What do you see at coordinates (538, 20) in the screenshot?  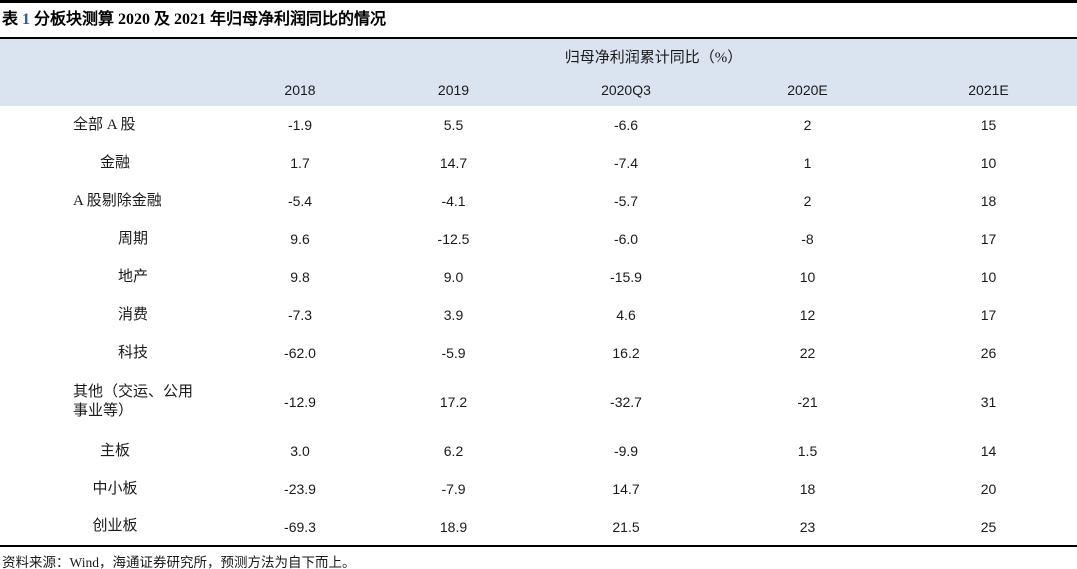 I see `table-title: 表 1 分板块测算 2020 及 2021 年归母净利润同比的情况` at bounding box center [538, 20].